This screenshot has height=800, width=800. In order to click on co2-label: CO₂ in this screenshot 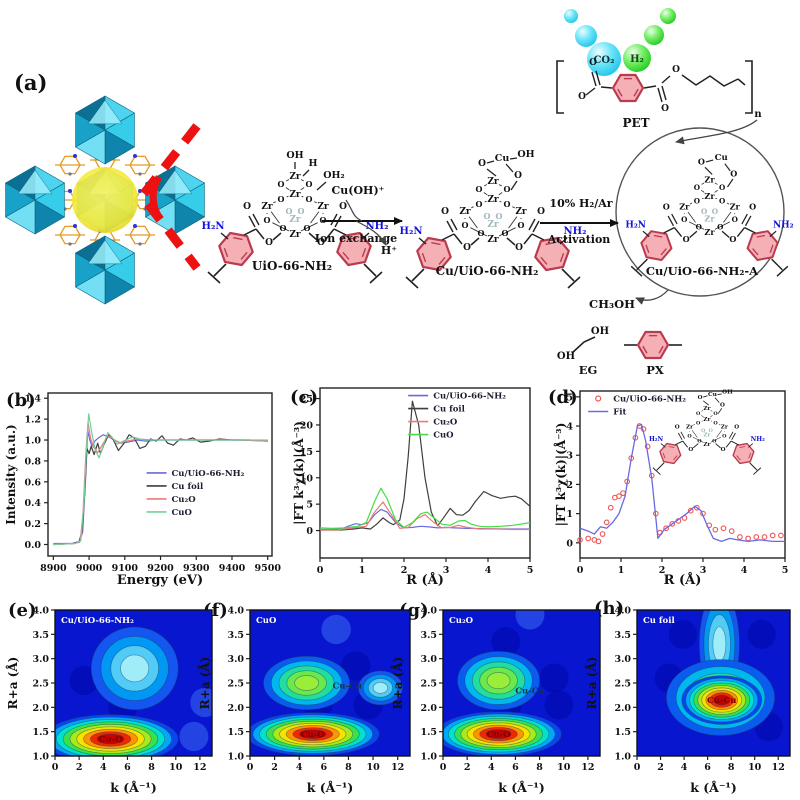, I will do `click(603, 60)`.